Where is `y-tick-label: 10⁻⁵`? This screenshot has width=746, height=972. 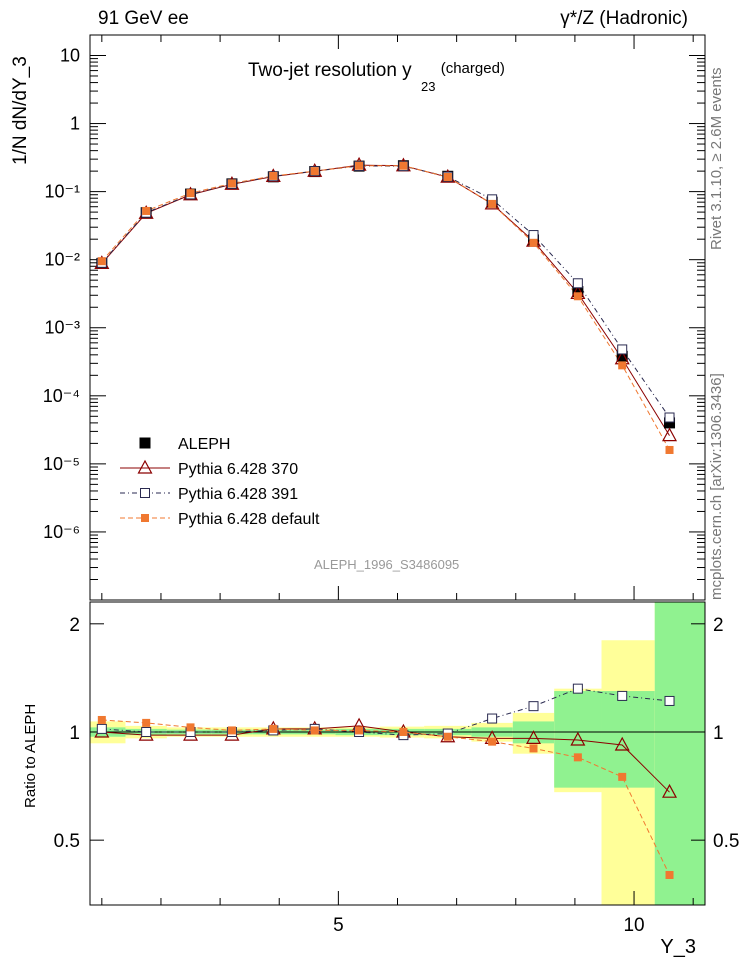 y-tick-label: 10⁻⁵ is located at coordinates (61, 464).